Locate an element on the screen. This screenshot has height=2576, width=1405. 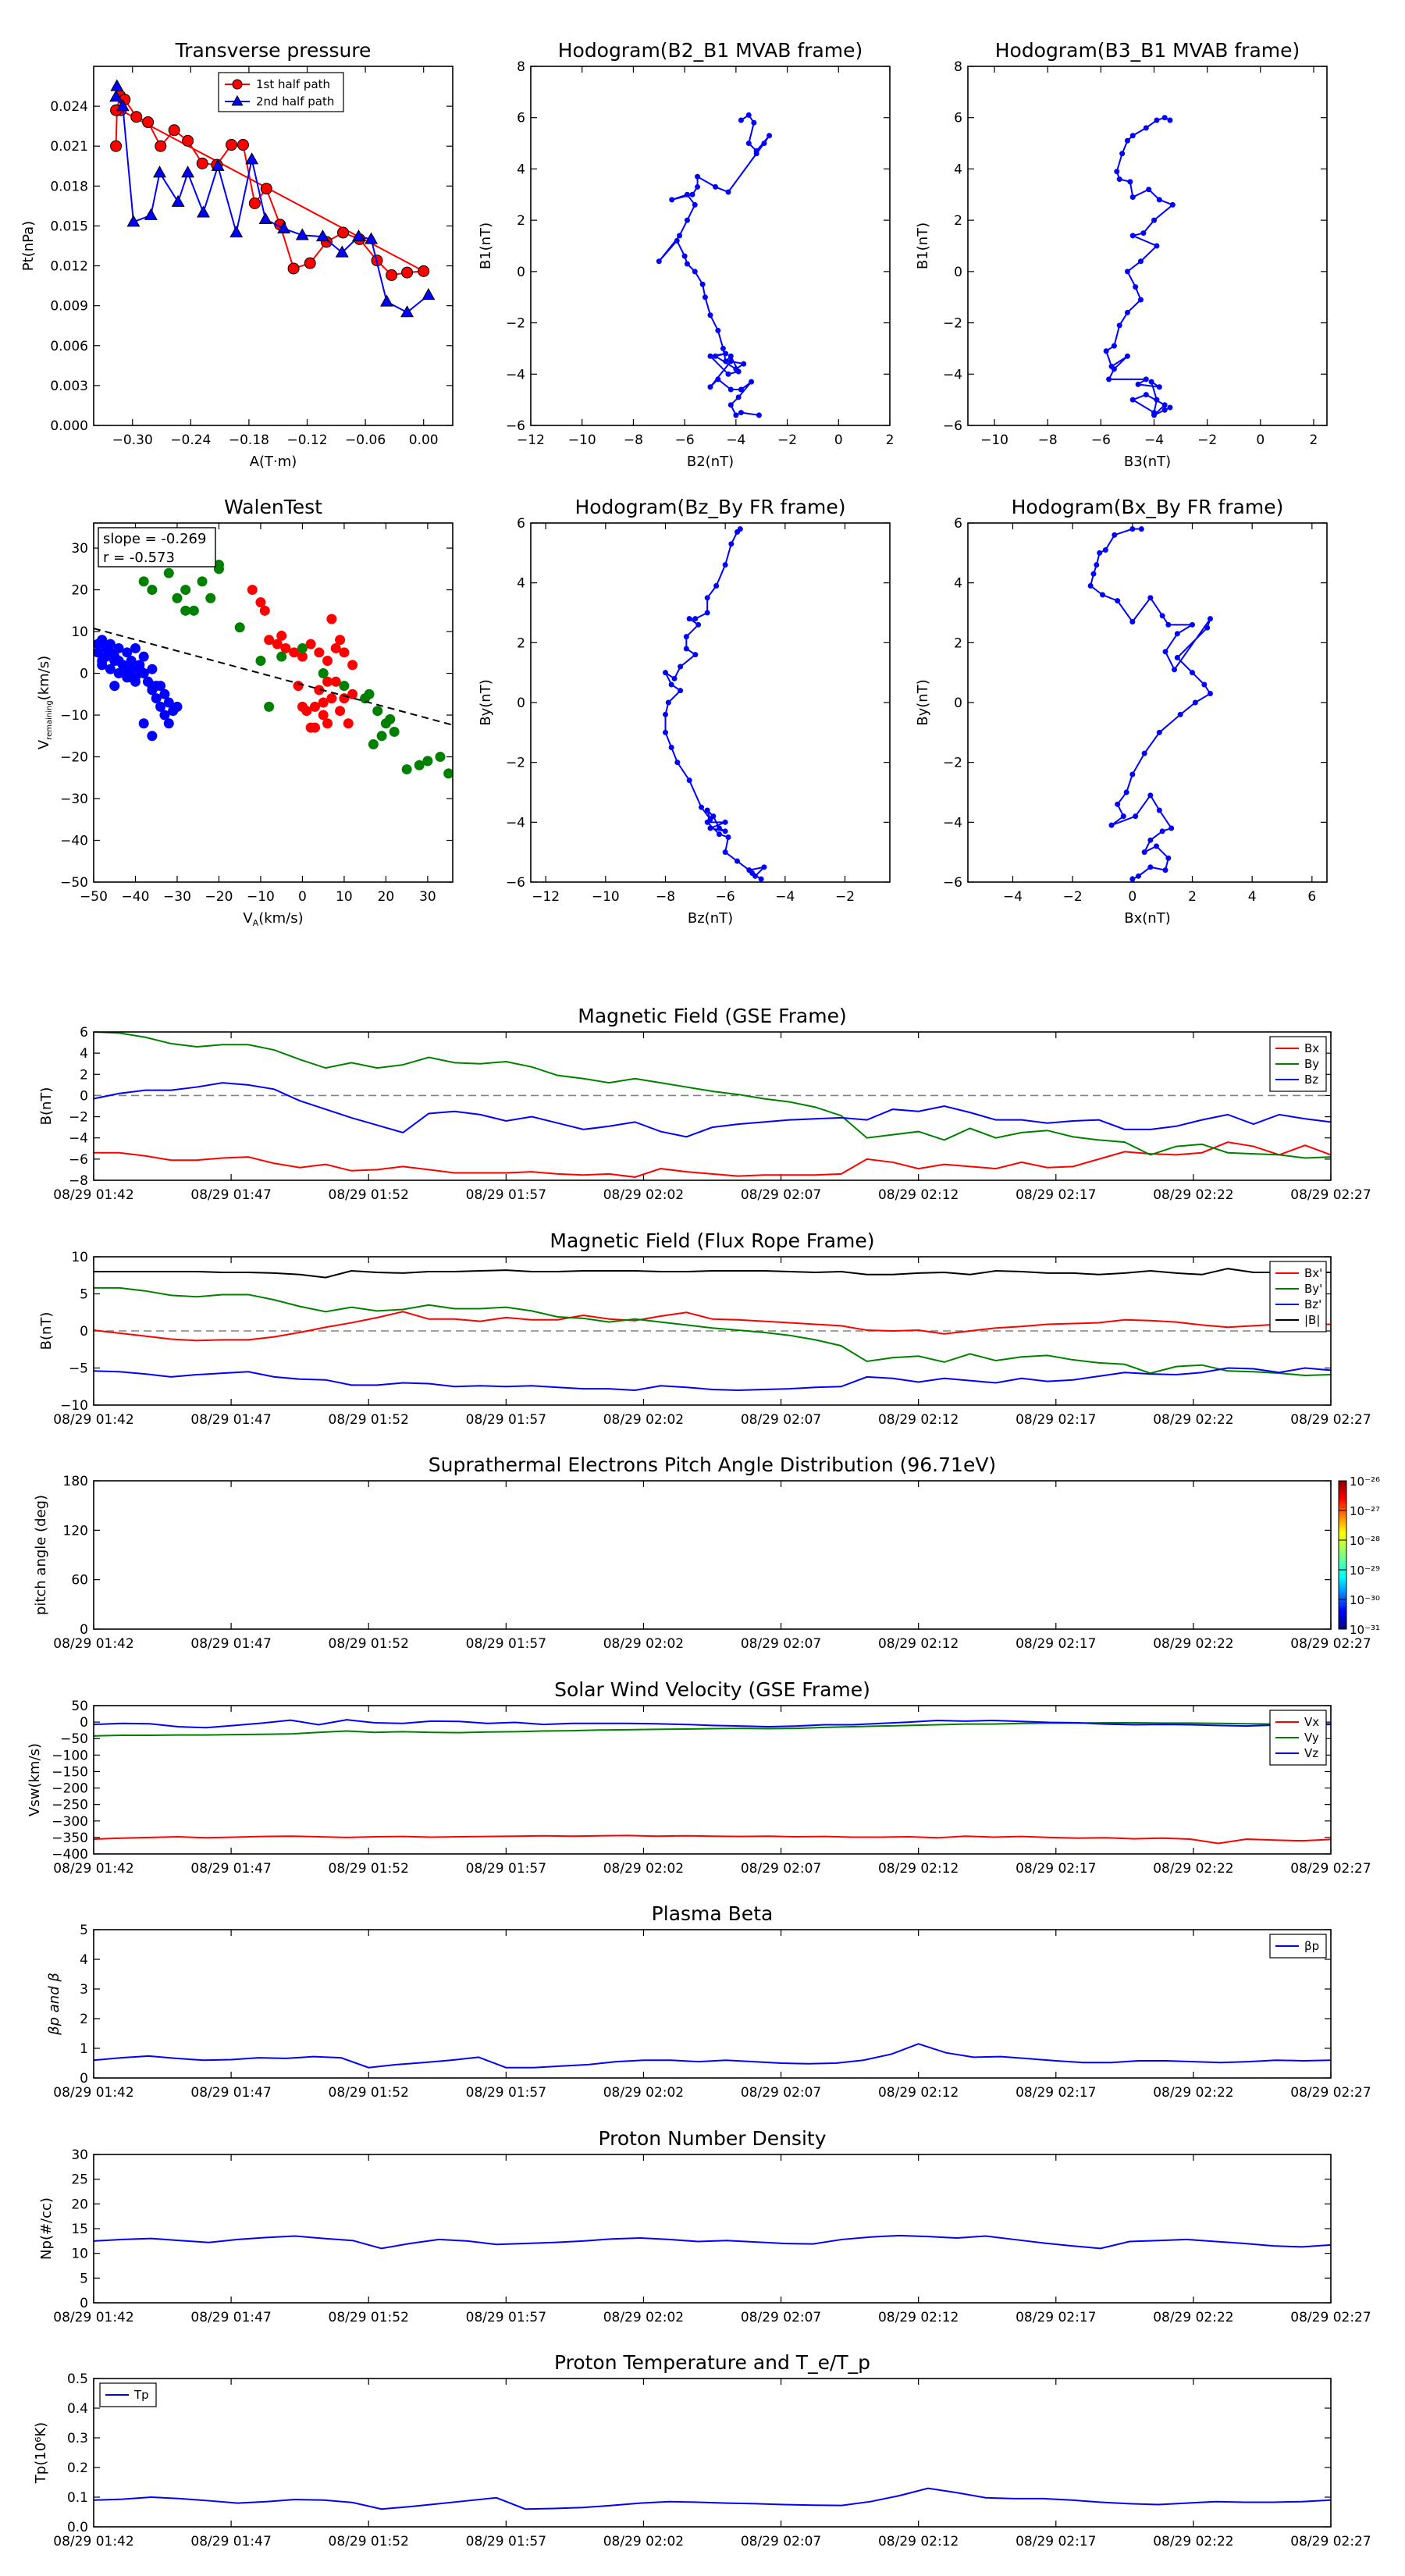
panel-title: Hodogram(B3_B1 MVAB frame) is located at coordinates (1148, 51).